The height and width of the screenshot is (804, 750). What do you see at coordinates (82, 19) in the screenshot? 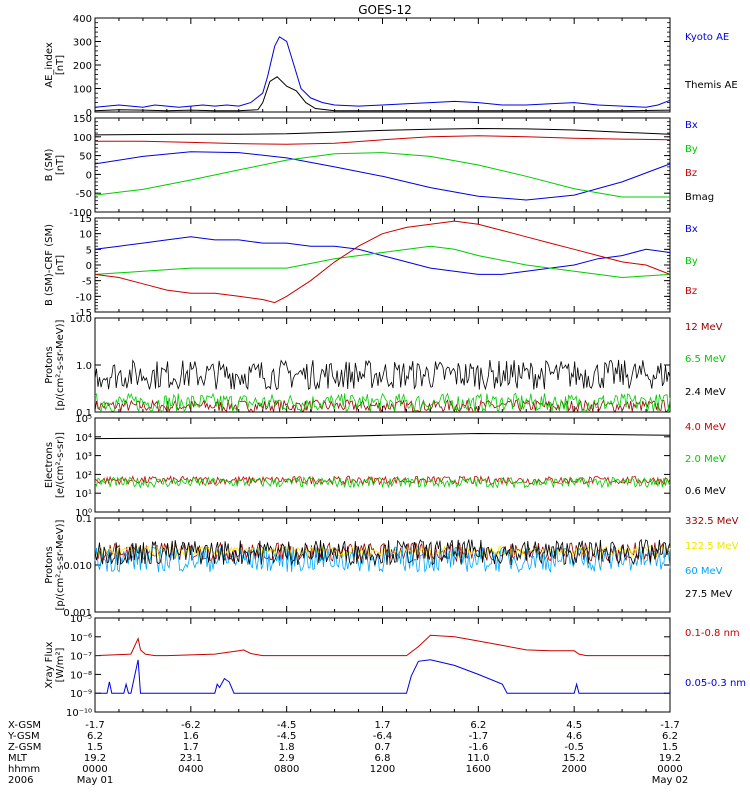
I see `y-tick-label: 400` at bounding box center [82, 19].